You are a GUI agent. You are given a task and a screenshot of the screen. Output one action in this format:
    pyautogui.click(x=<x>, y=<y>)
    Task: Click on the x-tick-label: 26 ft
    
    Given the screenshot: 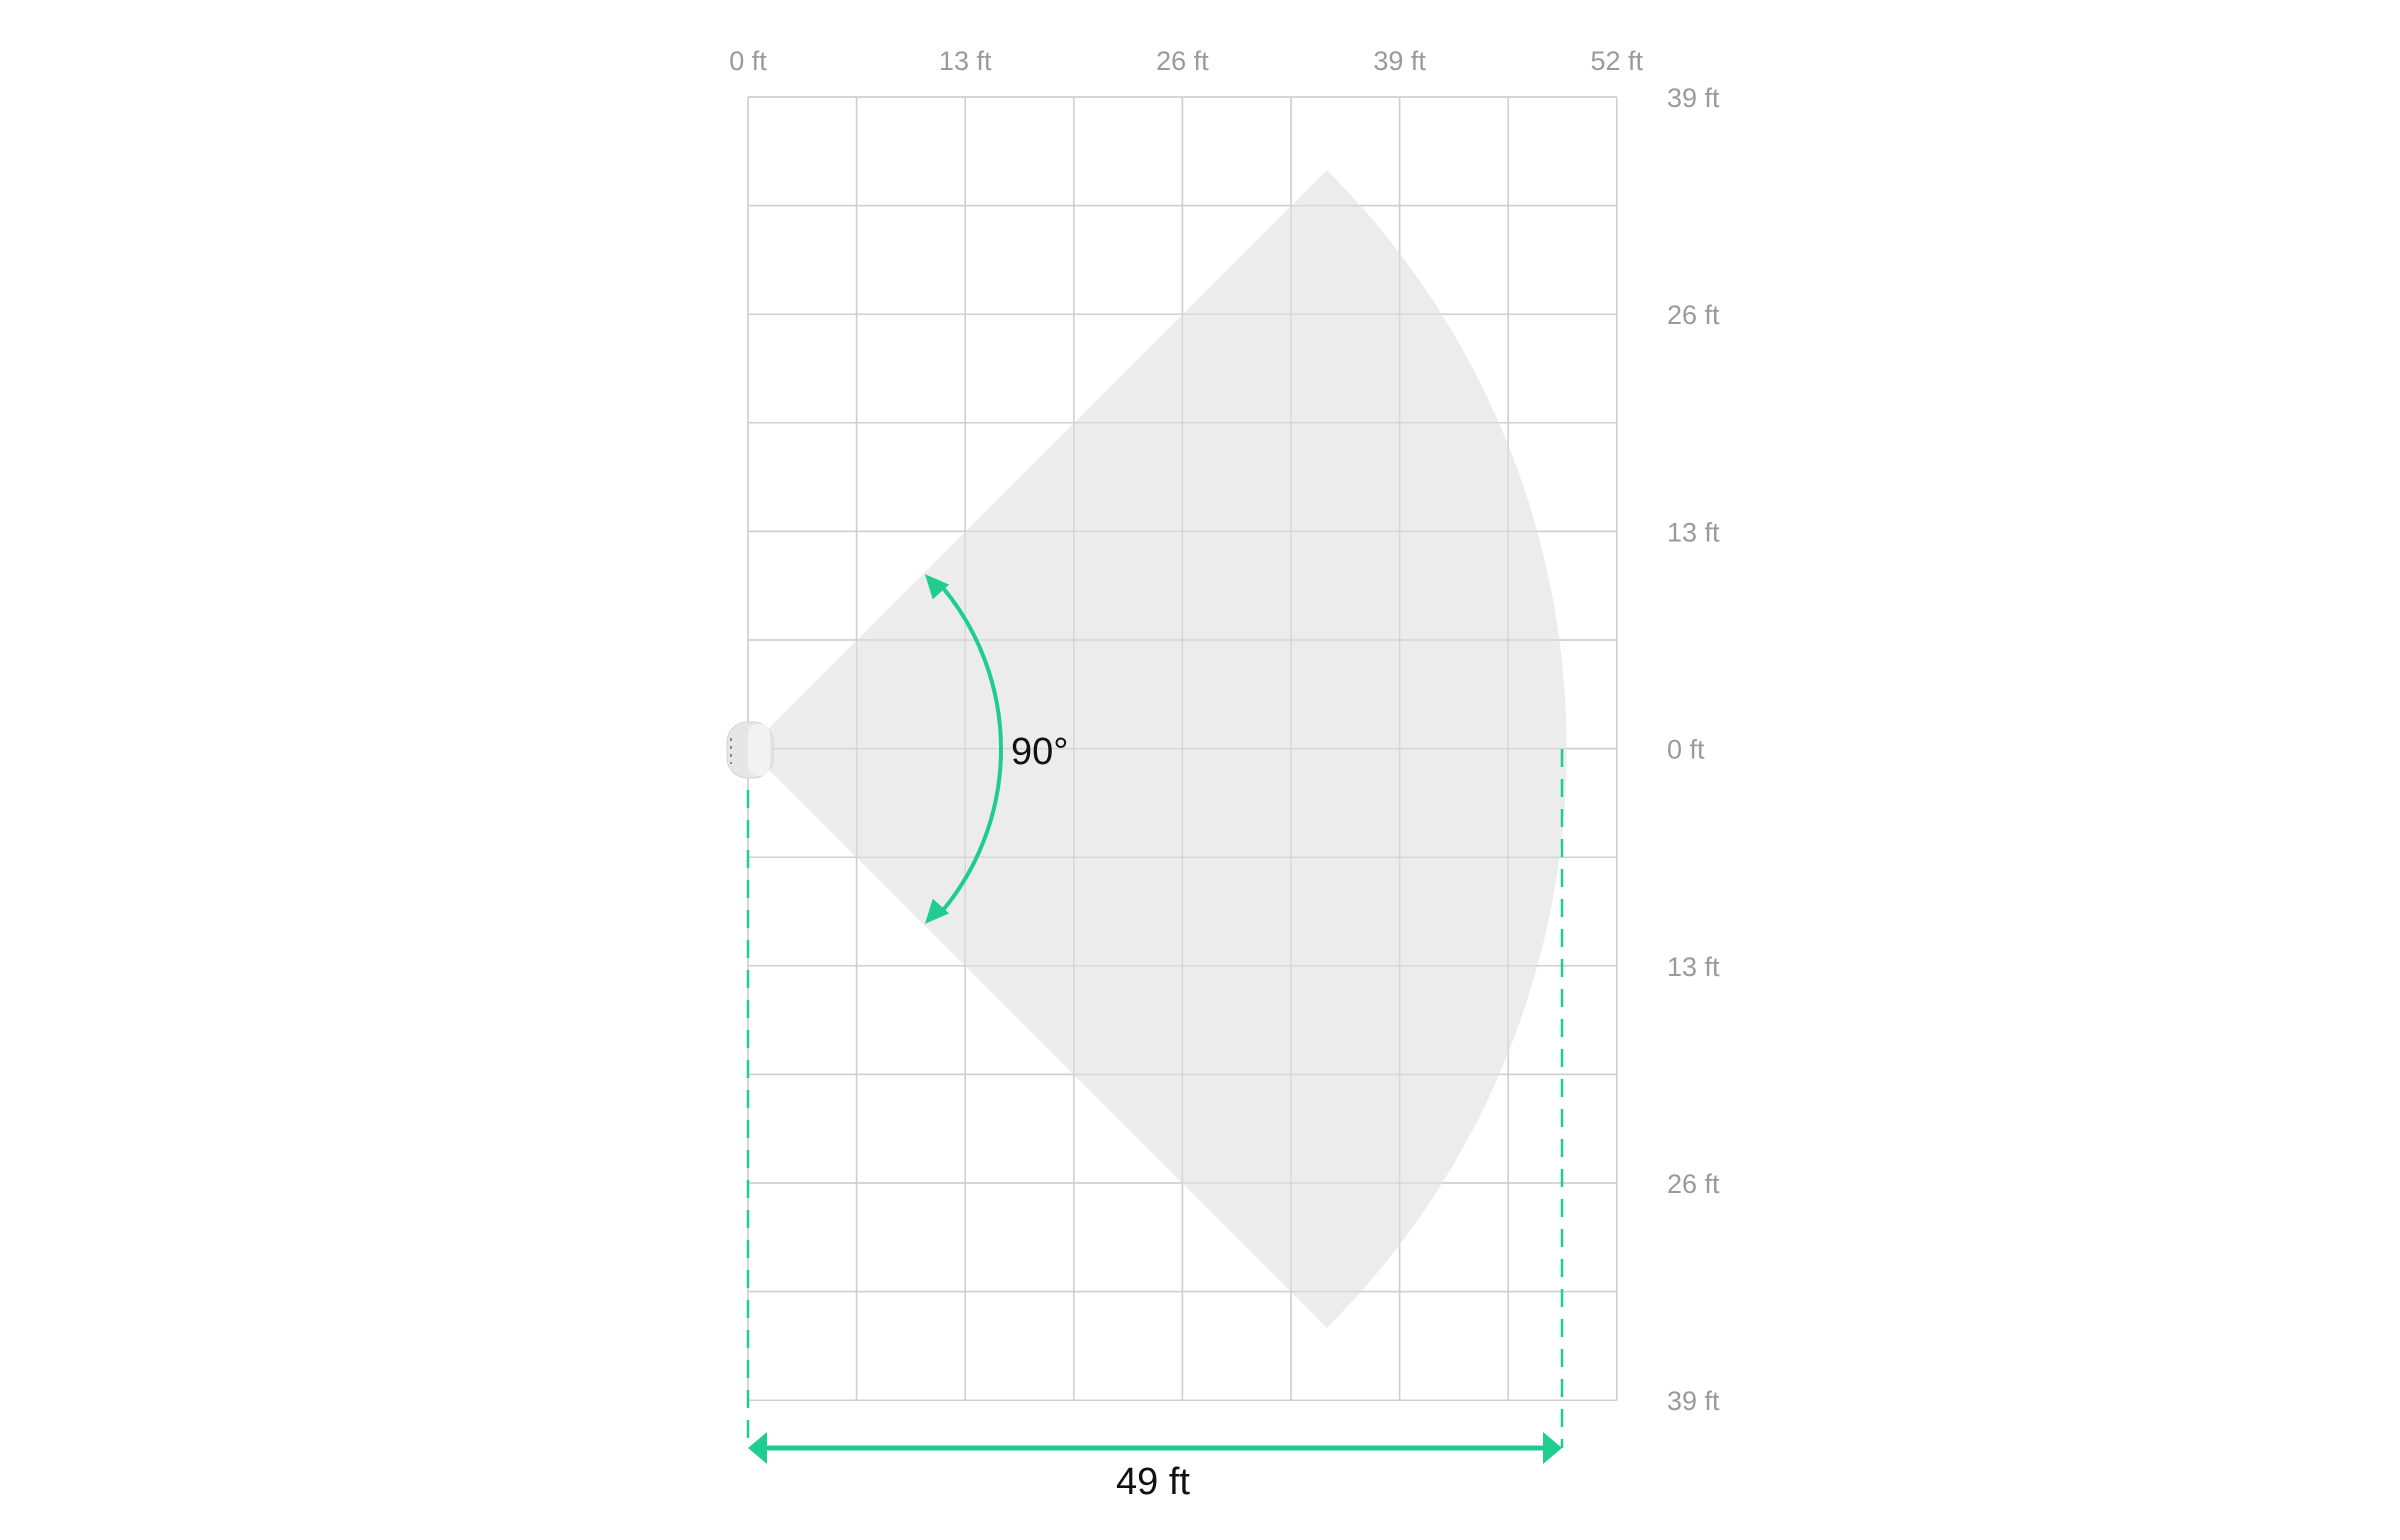 What is the action you would take?
    pyautogui.click(x=1182, y=61)
    